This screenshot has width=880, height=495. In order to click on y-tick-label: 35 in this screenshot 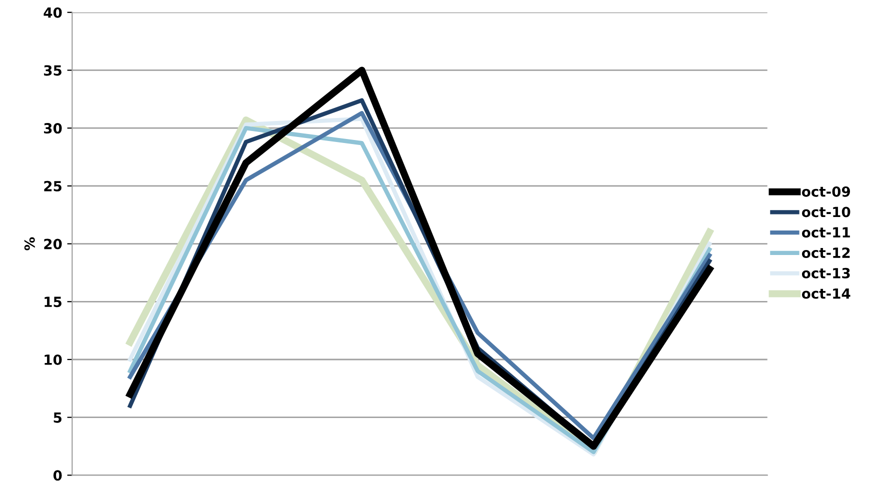, I will do `click(53, 70)`.